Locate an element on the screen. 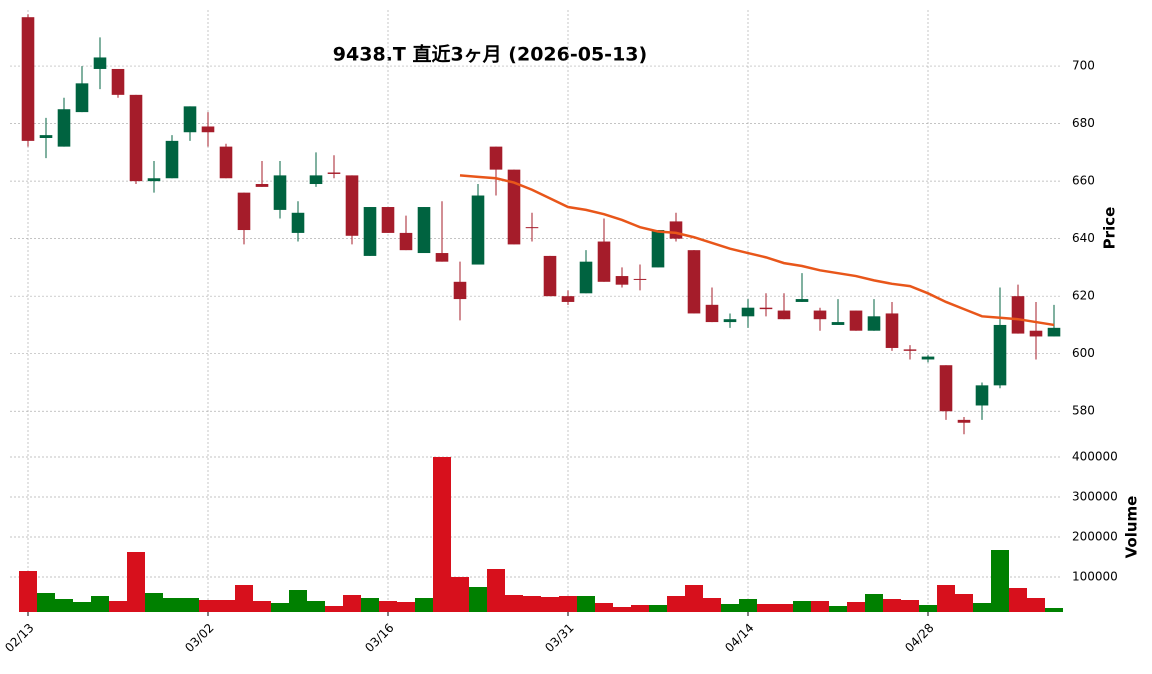 The image size is (1152, 674). chart-title: 9438.T 直近3ヶ月 (2026-05-13) is located at coordinates (490, 54).